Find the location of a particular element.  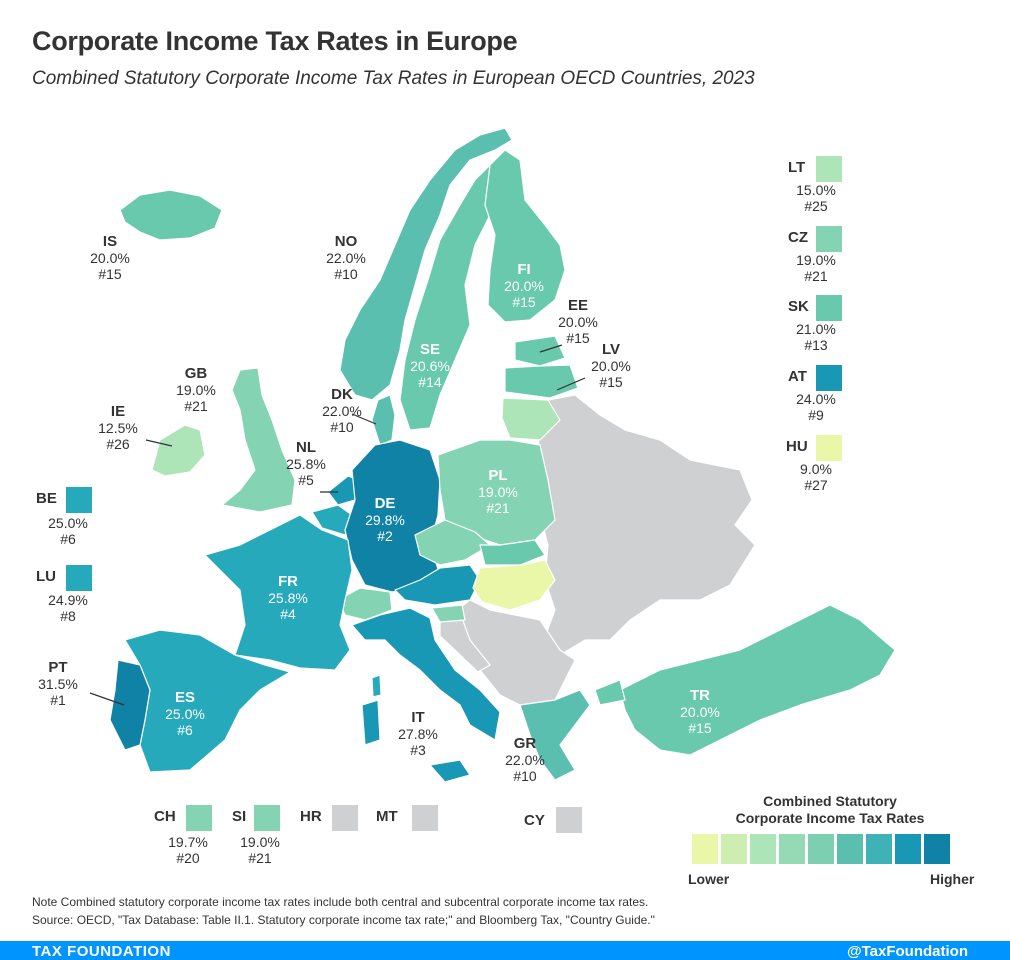

label-no: NO 22.0% #10 is located at coordinates (346, 258).